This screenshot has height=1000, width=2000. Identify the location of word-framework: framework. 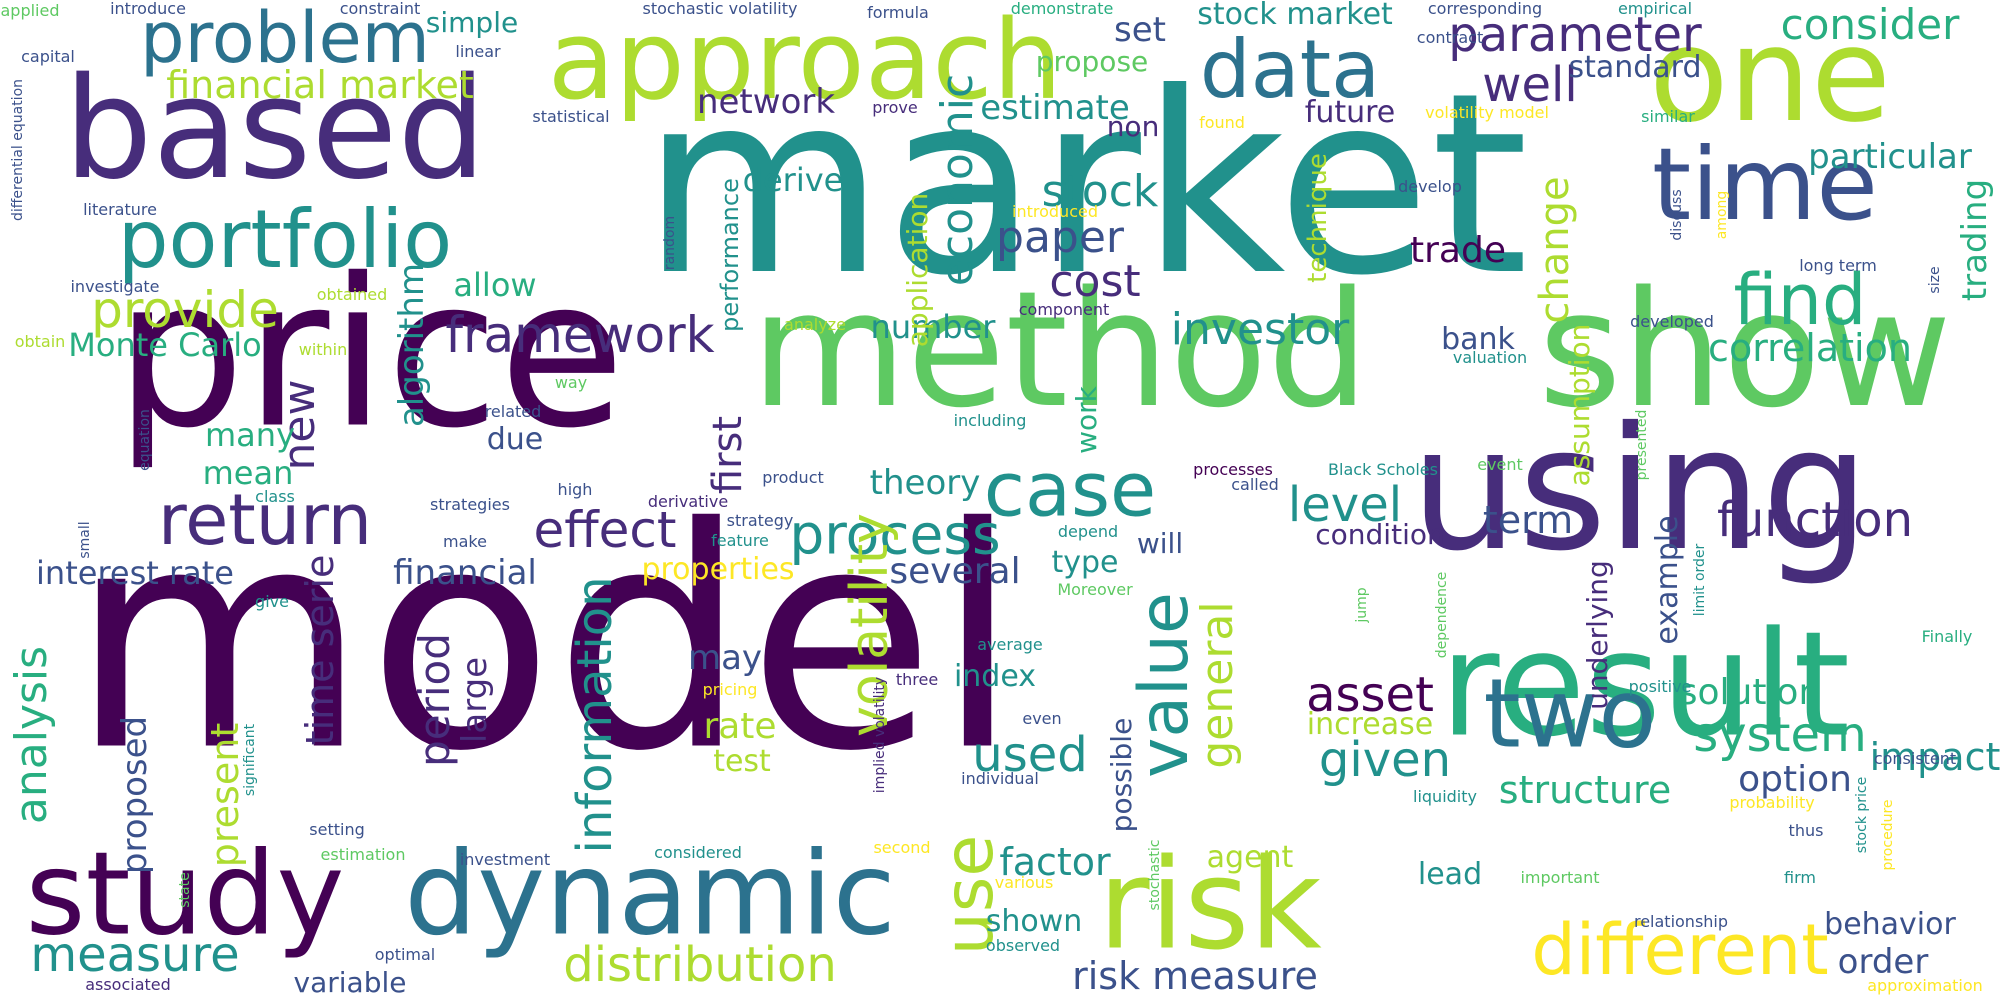
(580, 335).